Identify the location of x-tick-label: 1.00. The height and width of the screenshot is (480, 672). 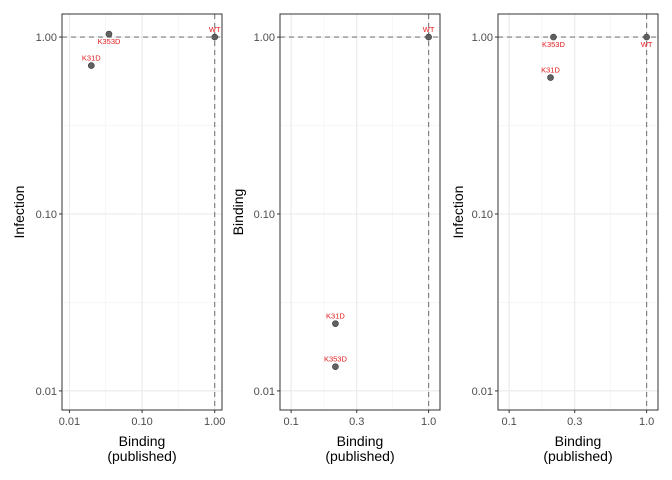
(214, 422).